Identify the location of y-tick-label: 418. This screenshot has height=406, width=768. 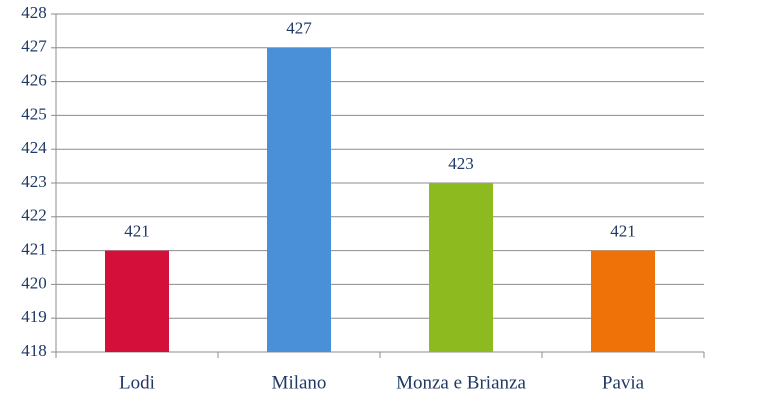
(34, 350).